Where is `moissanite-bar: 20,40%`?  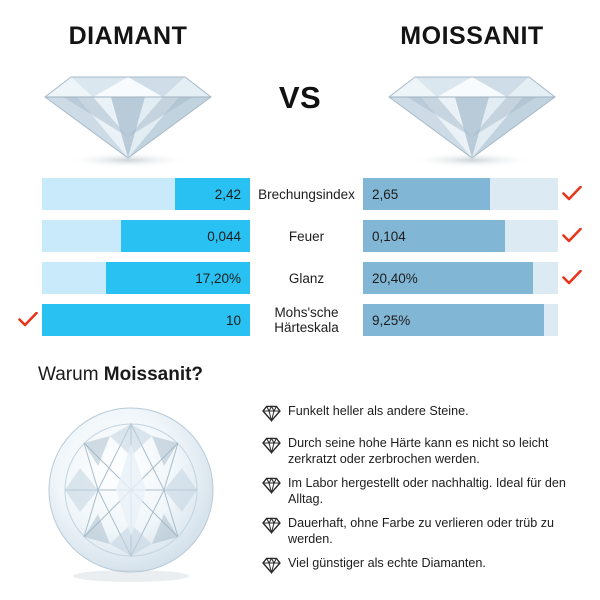
moissanite-bar: 20,40% is located at coordinates (460, 278).